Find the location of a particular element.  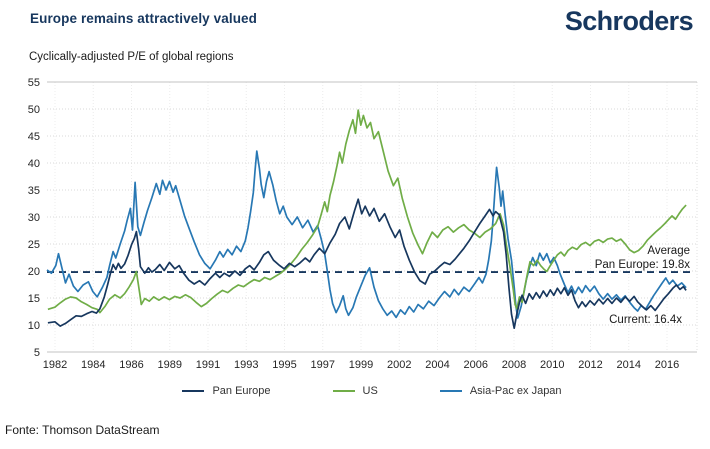

source-note: Fonte: Thomson DataStream is located at coordinates (82, 430).